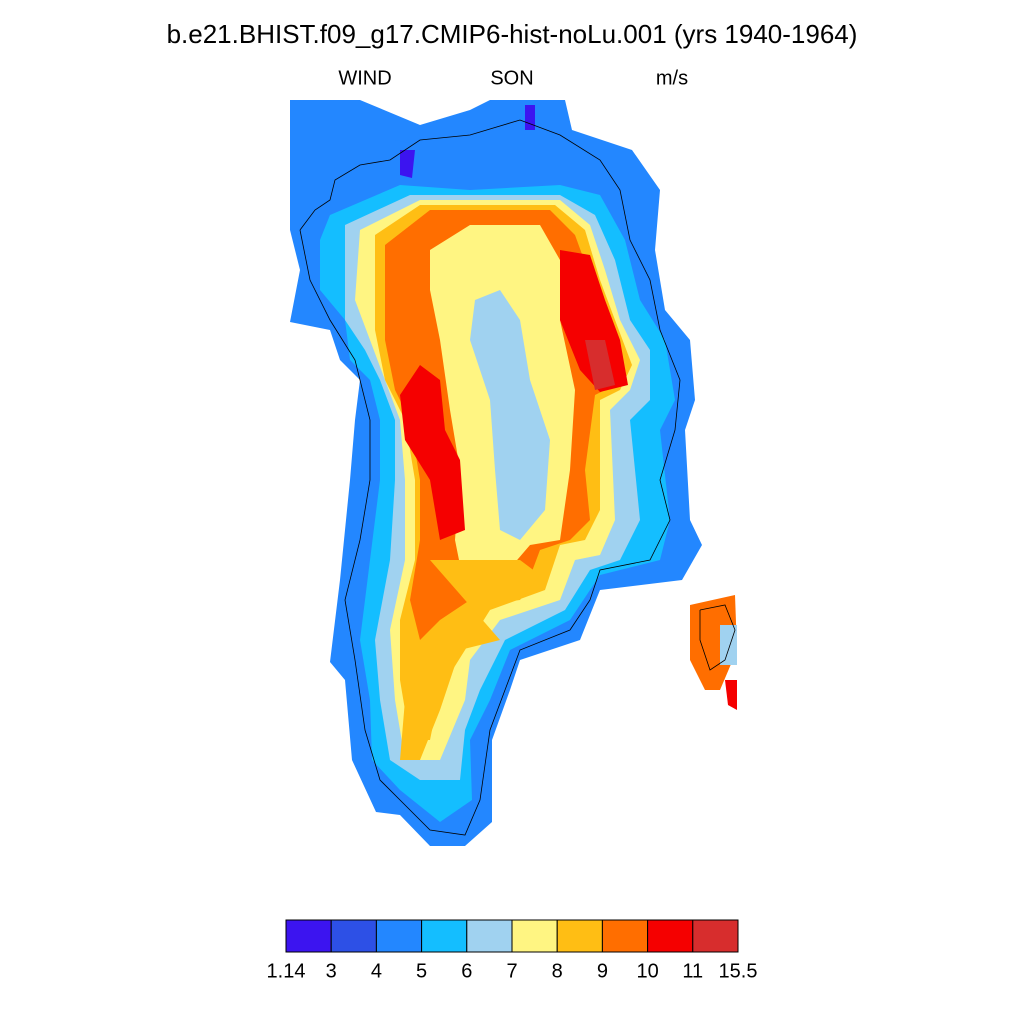  Describe the element at coordinates (672, 78) in the screenshot. I see `units-label: m/s` at that location.